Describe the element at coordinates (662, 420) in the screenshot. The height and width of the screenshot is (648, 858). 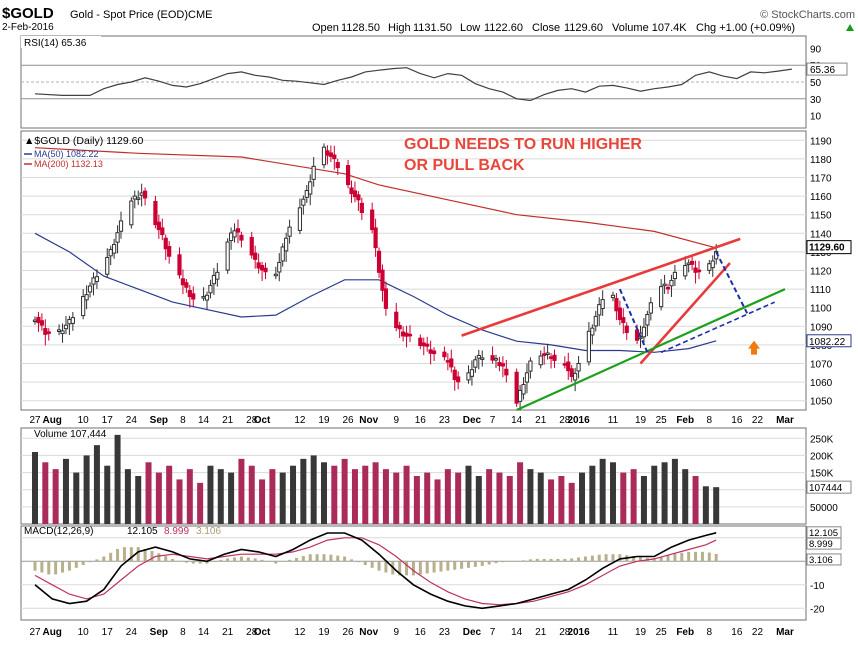
I see `x-tick-label: 25` at that location.